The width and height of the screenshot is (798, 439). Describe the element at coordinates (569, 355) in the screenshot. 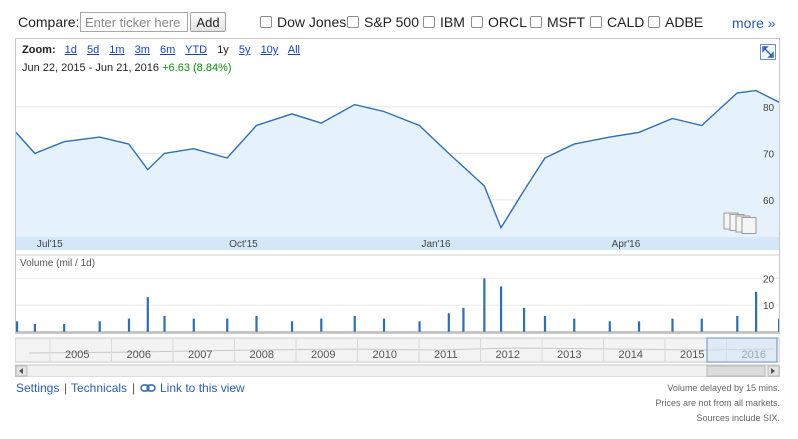

I see `timeline-year-label: 2013` at that location.